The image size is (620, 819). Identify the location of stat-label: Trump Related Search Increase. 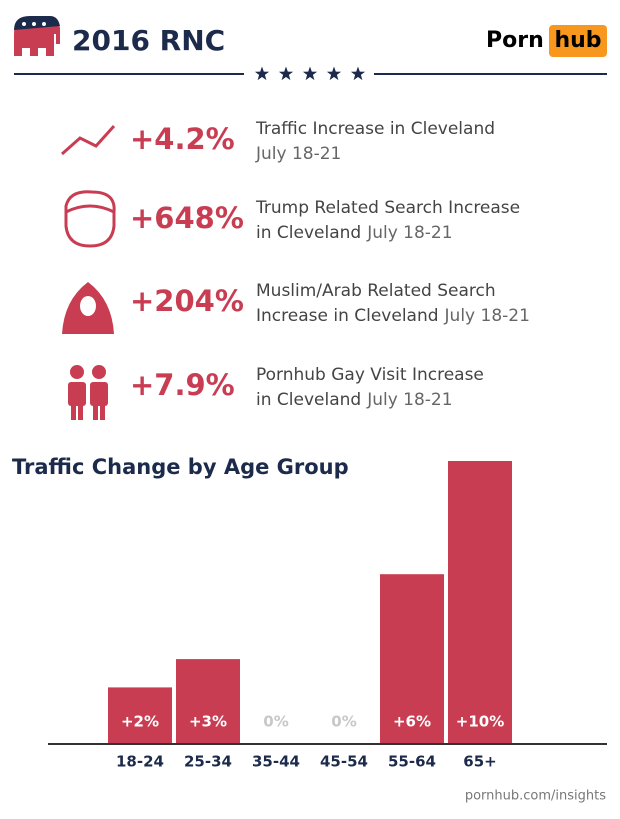
(387, 208).